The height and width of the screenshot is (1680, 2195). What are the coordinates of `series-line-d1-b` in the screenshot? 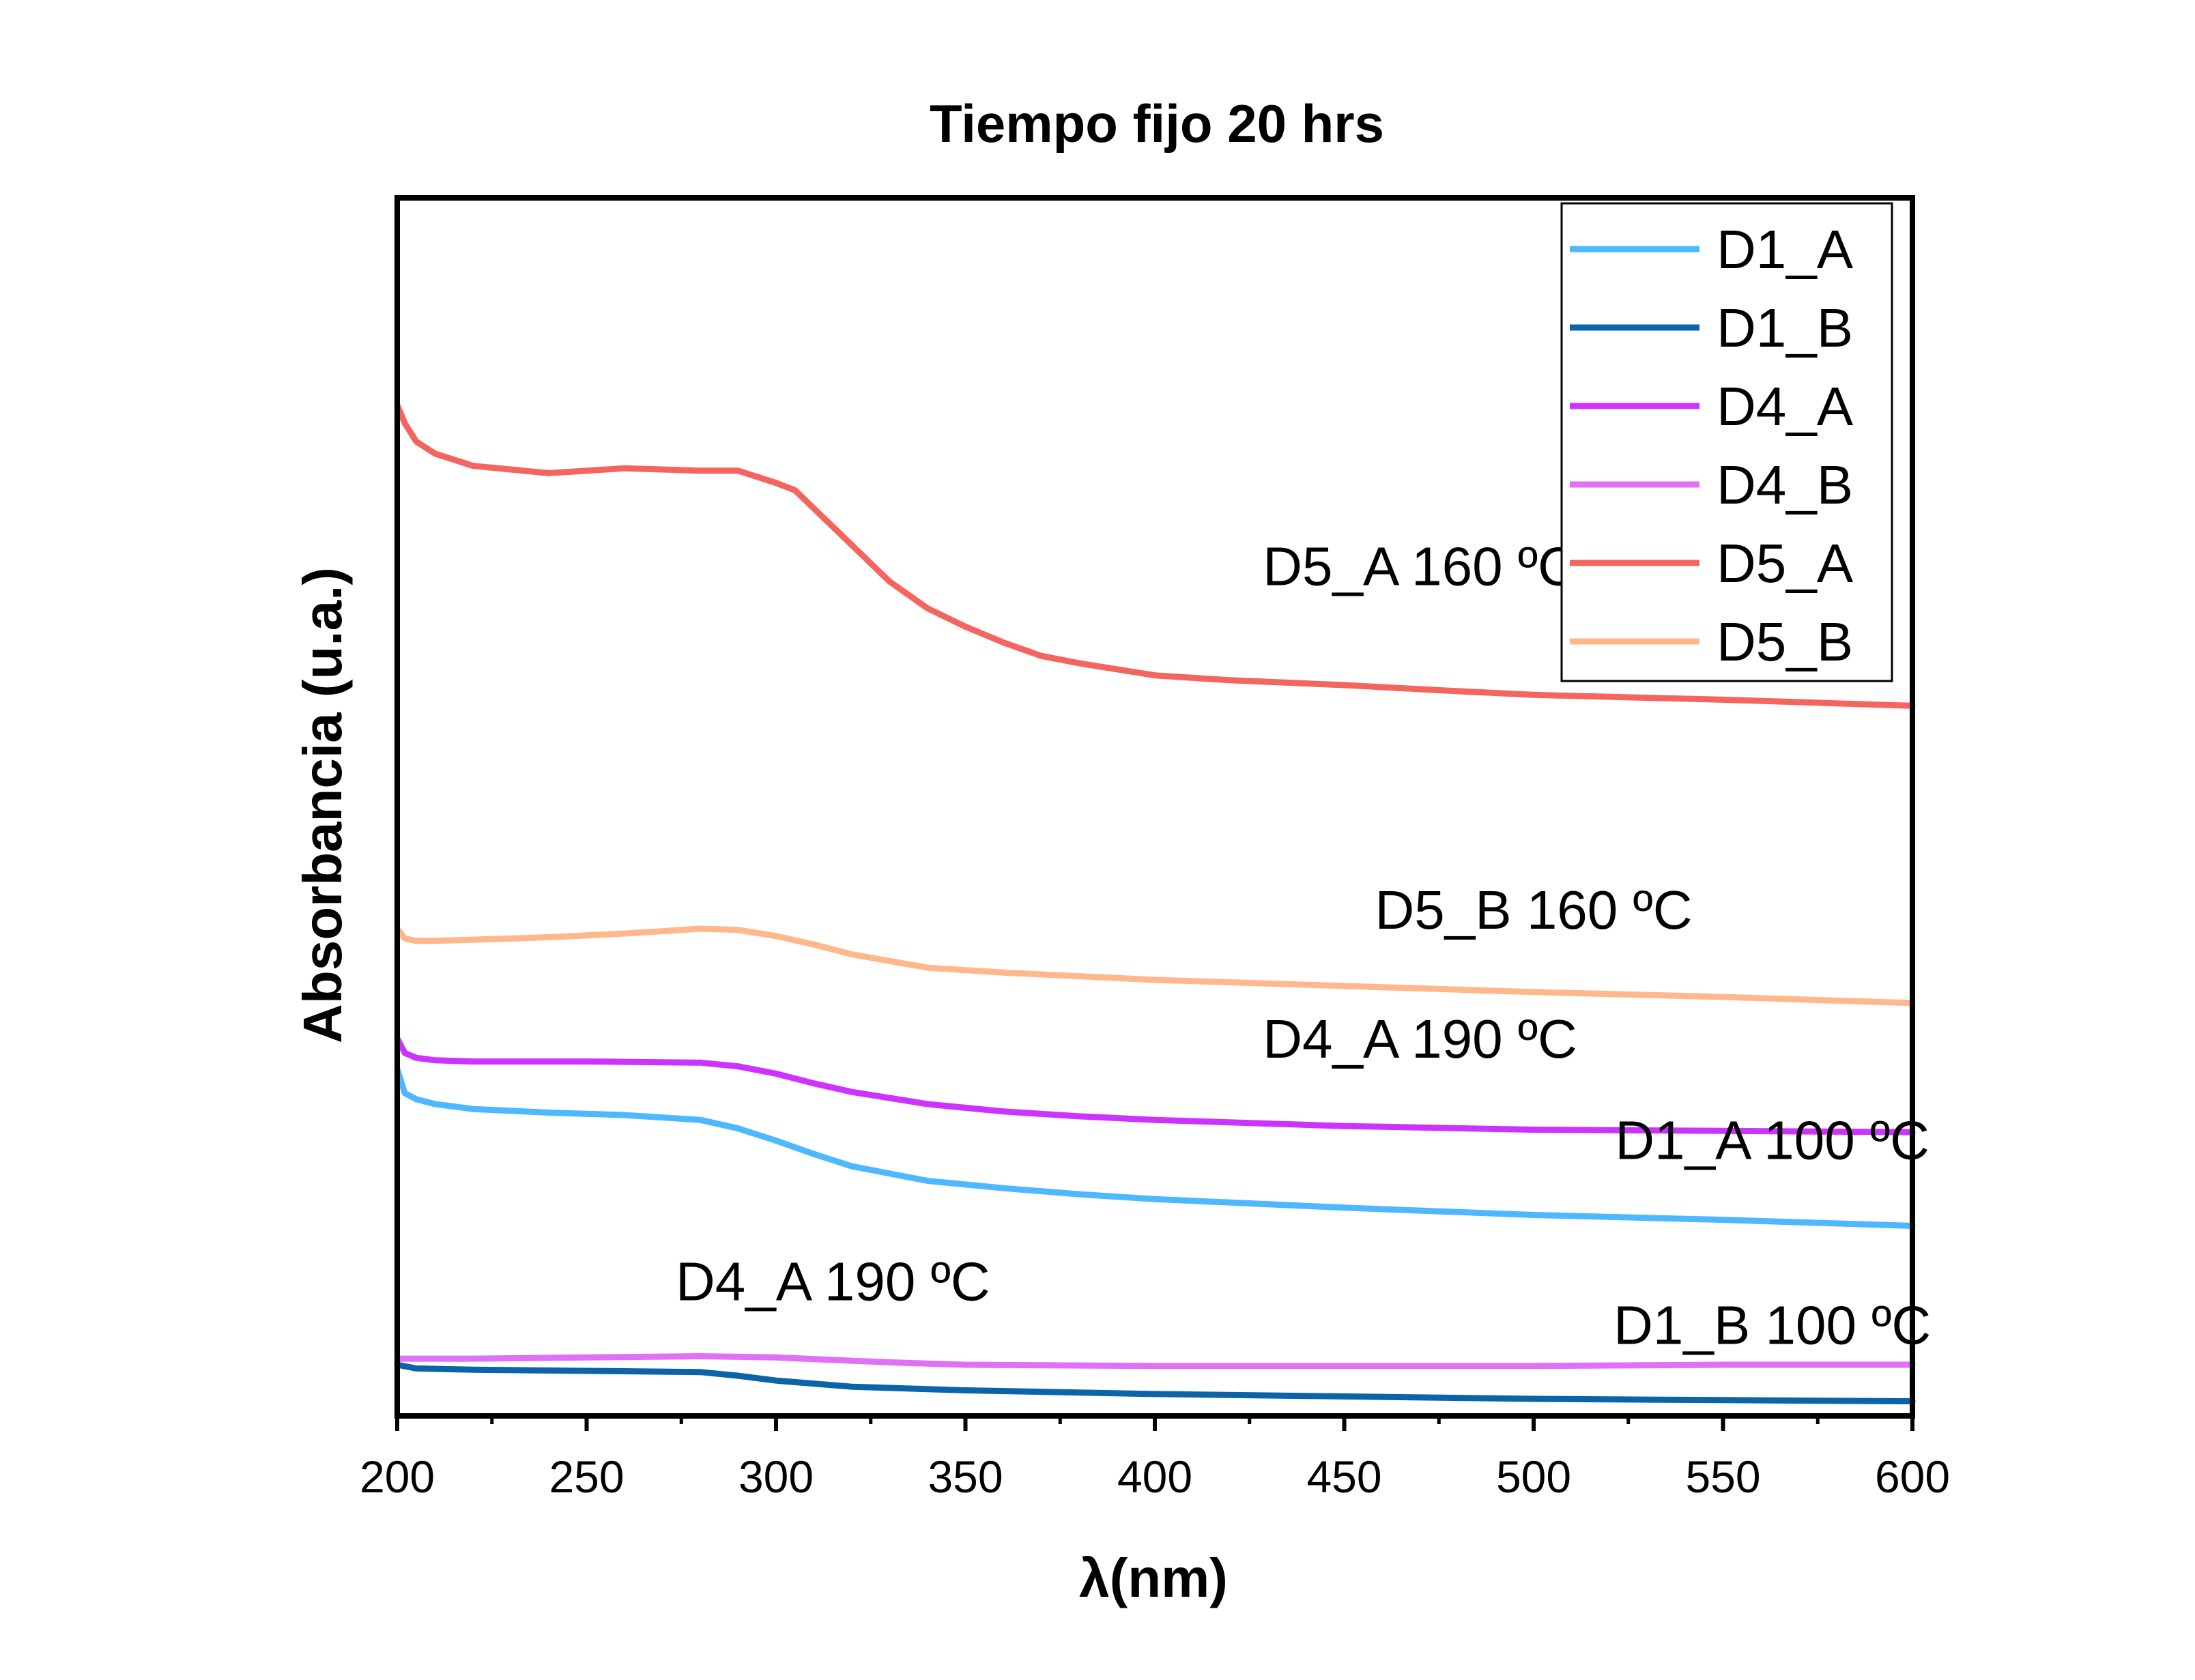 It's located at (1155, 1383).